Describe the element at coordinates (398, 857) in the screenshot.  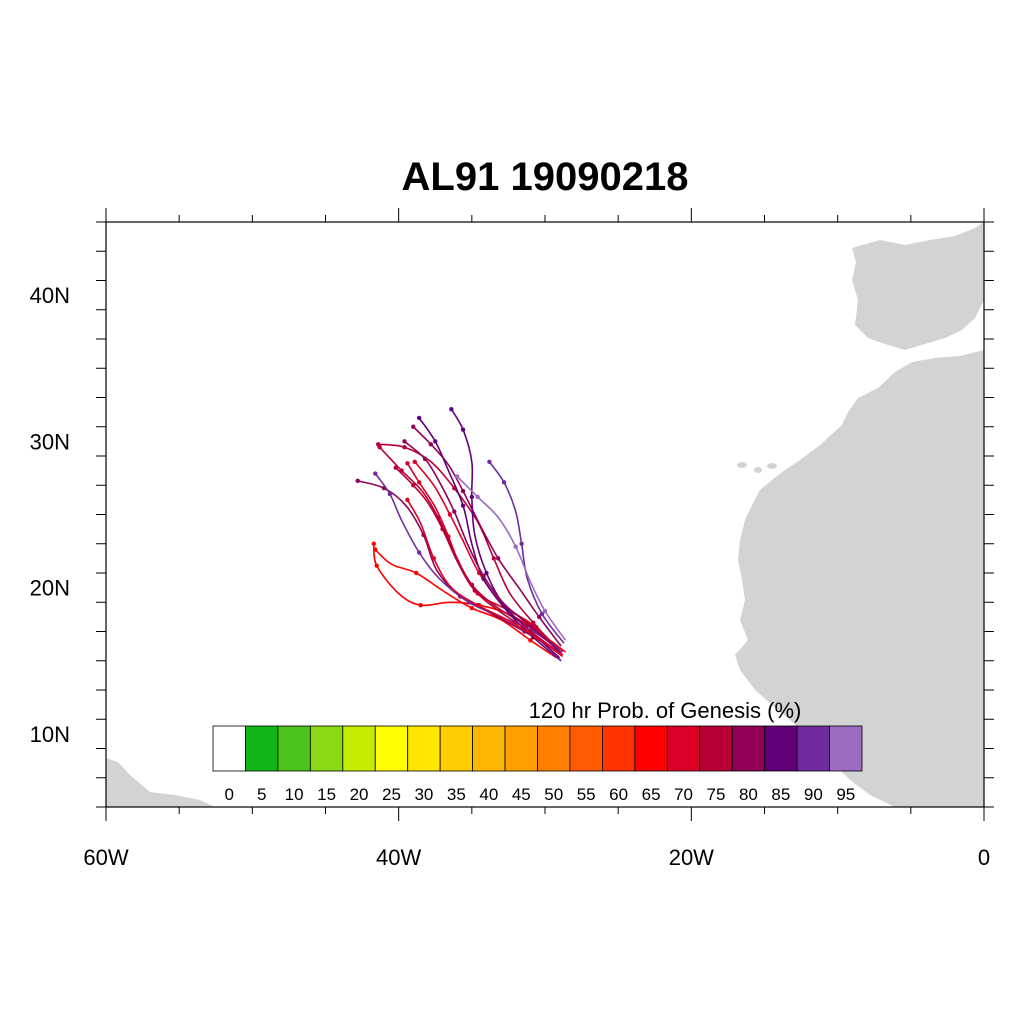
I see `lon-tick-label: 40W` at that location.